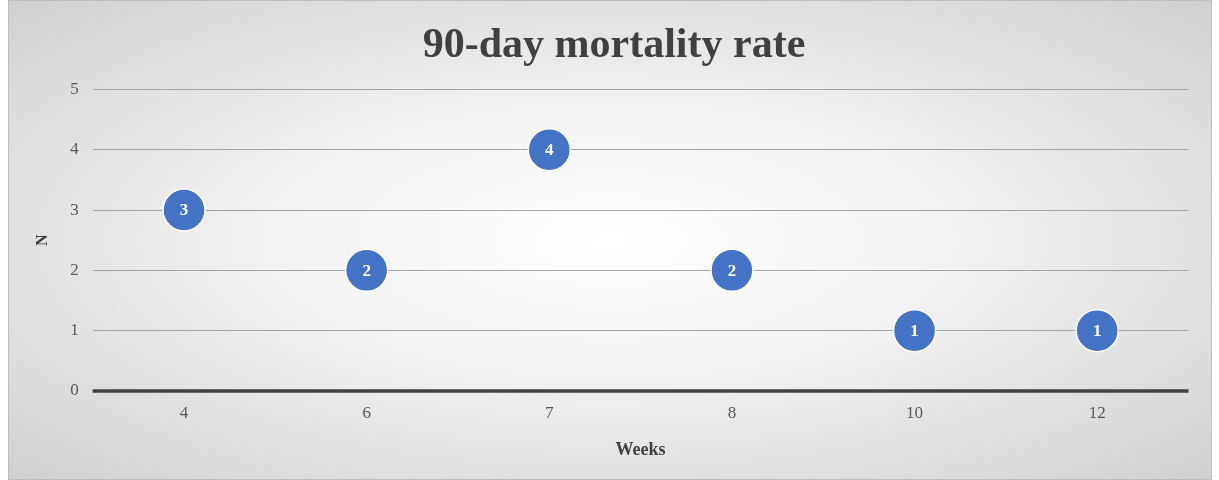  Describe the element at coordinates (1097, 412) in the screenshot. I see `x-tick-label: 12` at that location.